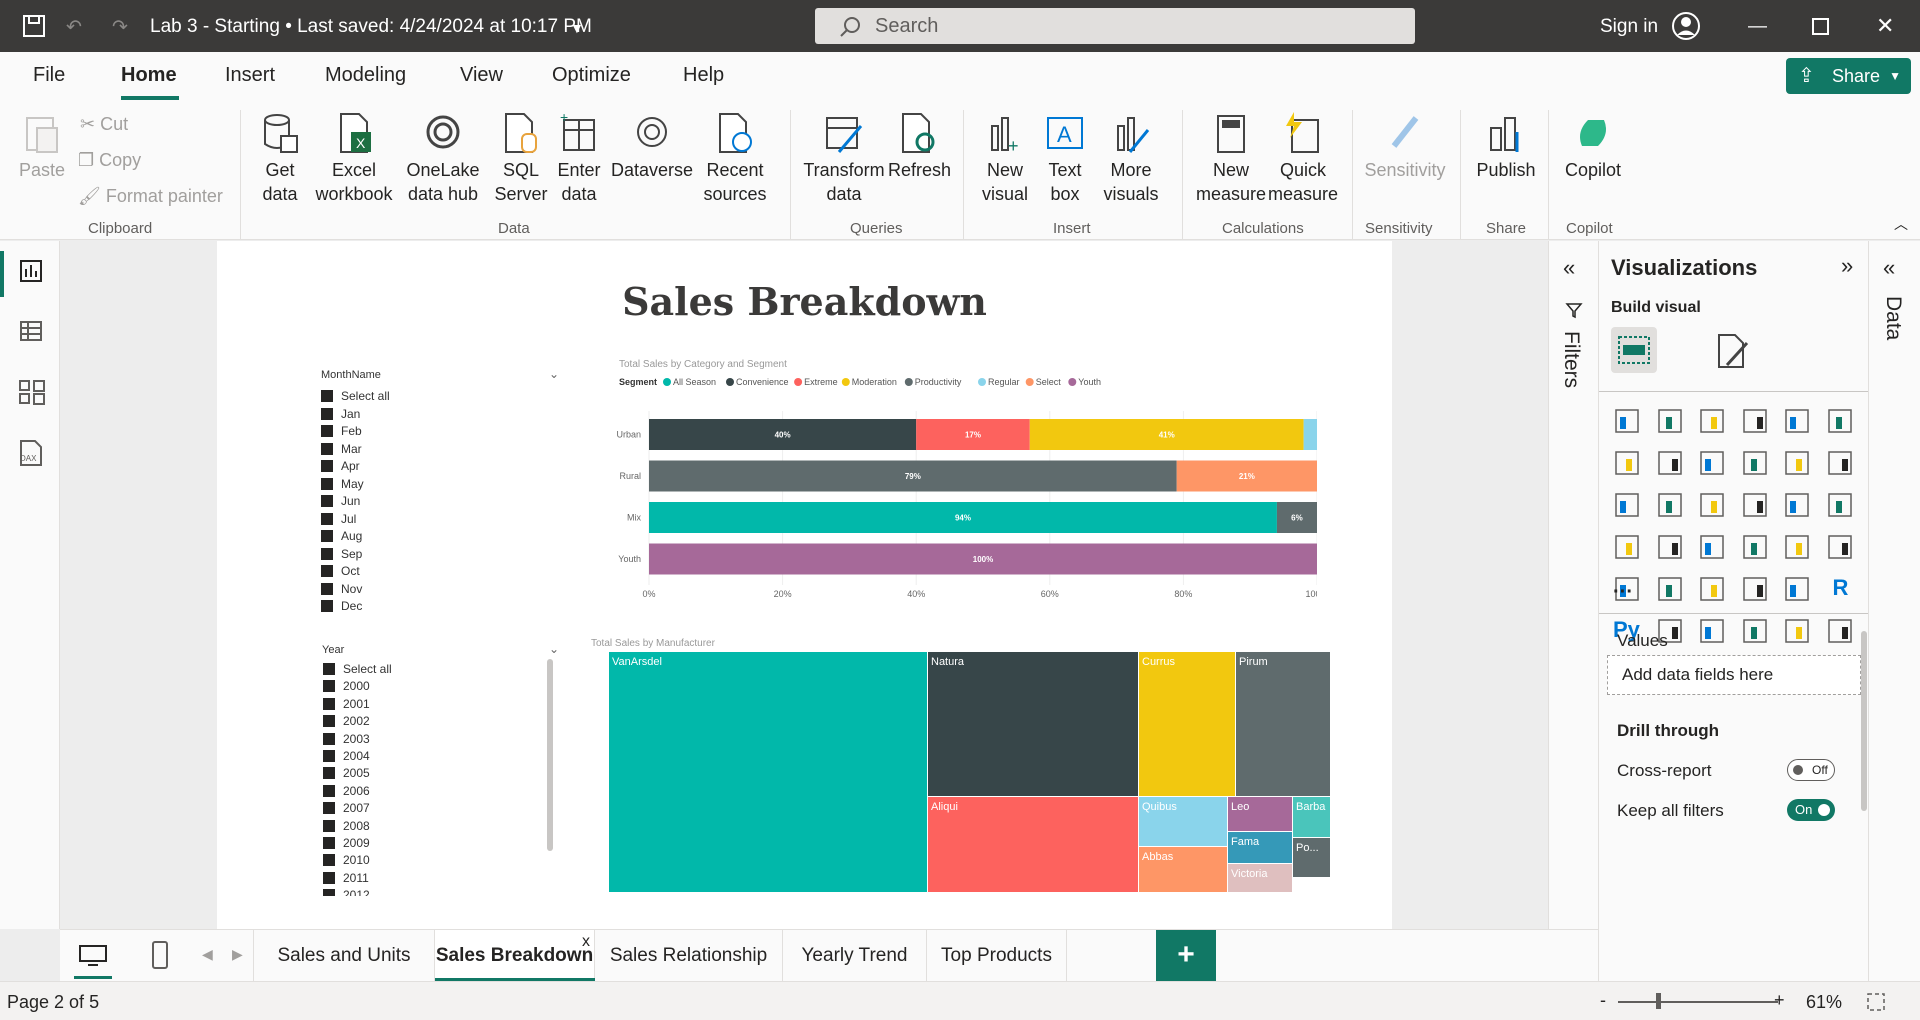 This screenshot has height=1020, width=1920. What do you see at coordinates (1187, 724) in the screenshot?
I see `treemap-tile: Currus` at bounding box center [1187, 724].